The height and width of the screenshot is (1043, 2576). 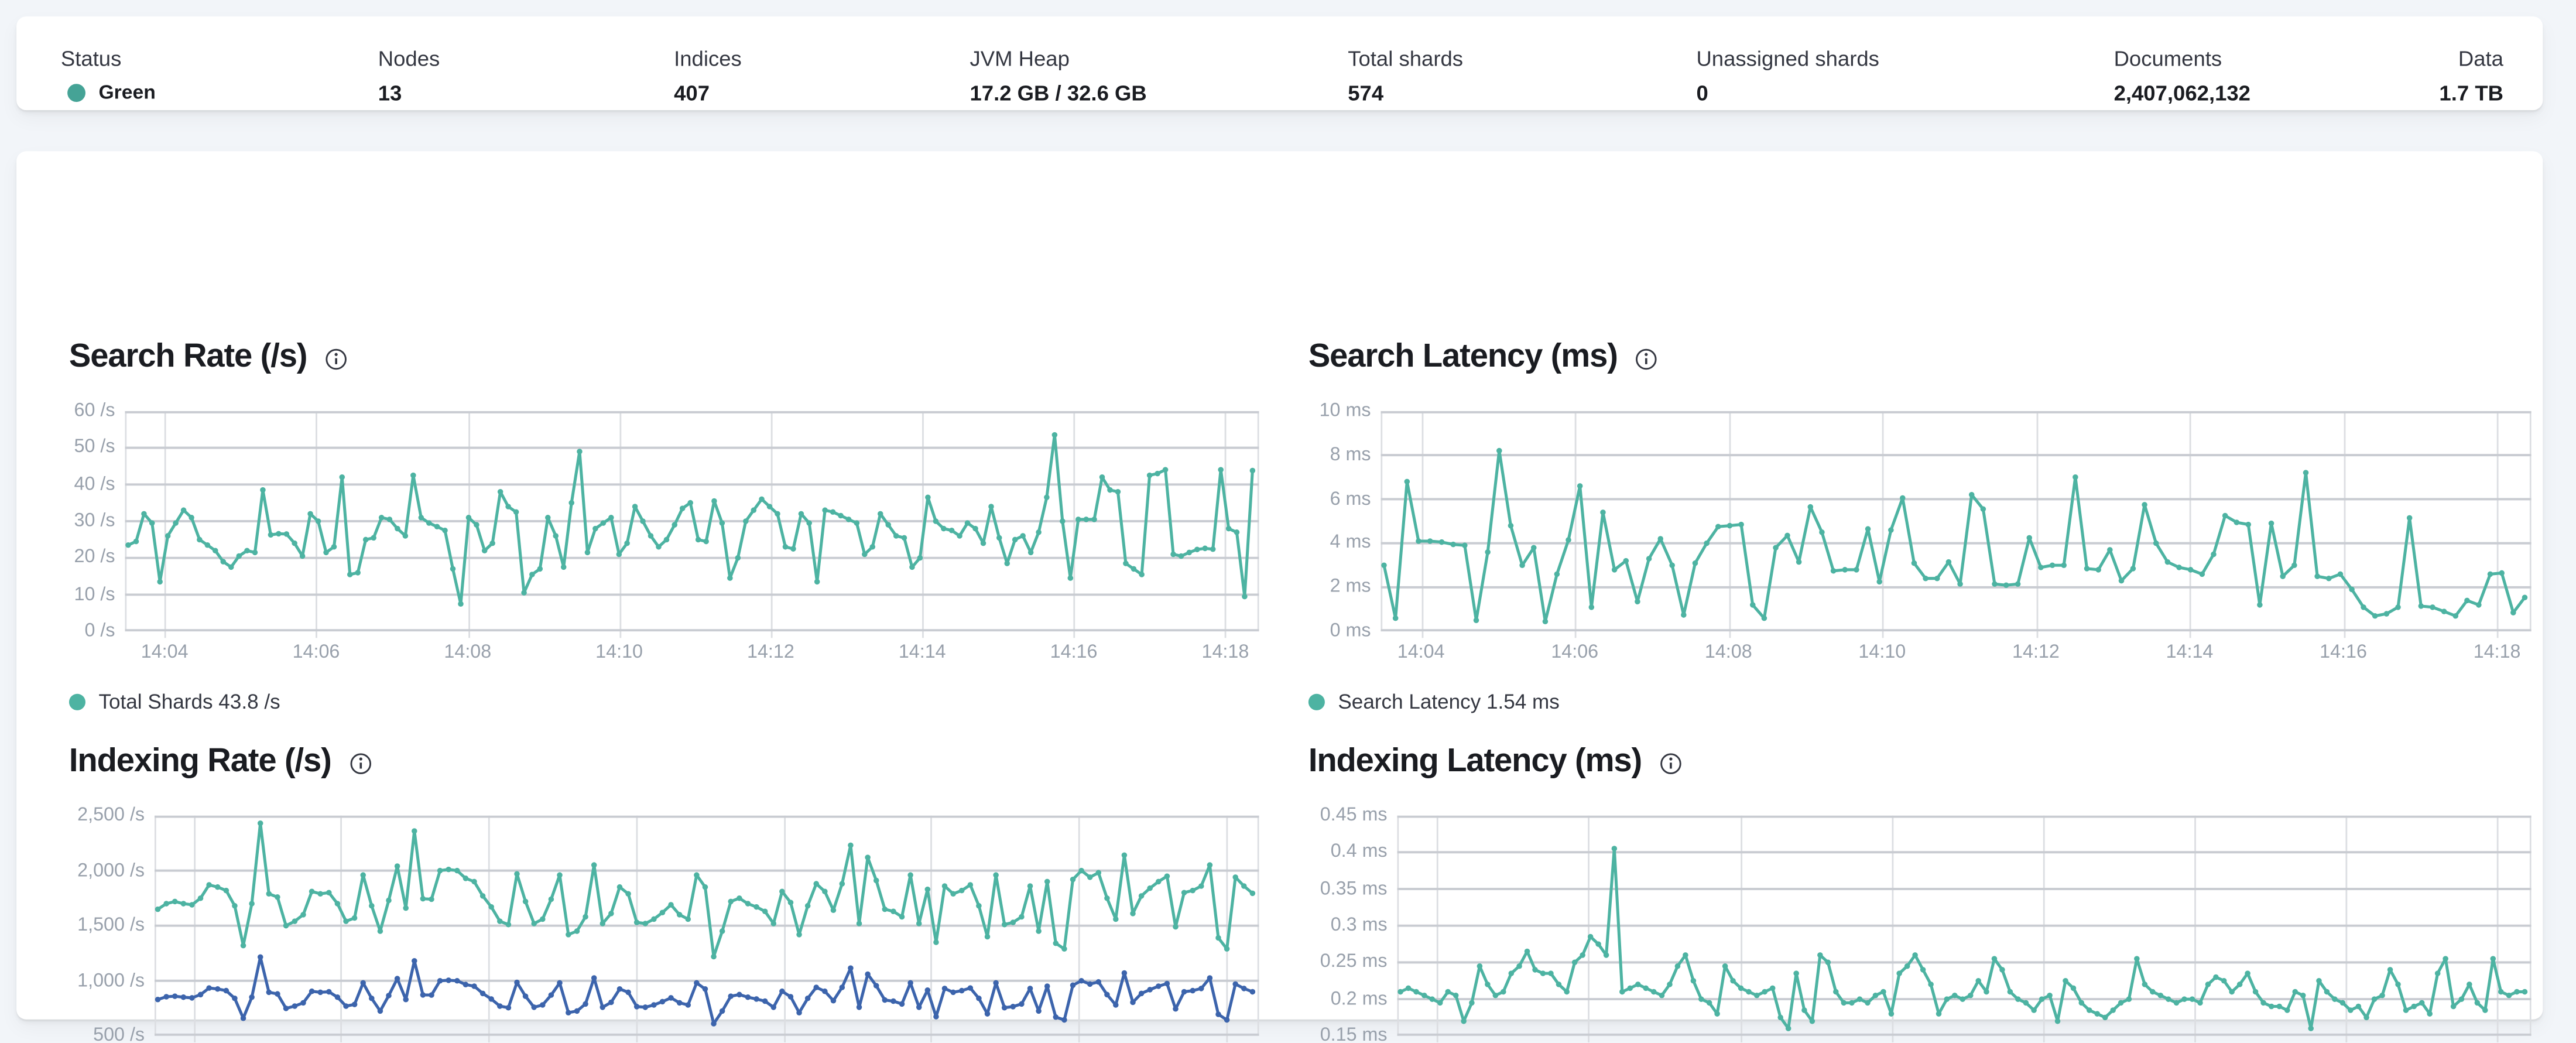 I want to click on y-tick-label: 20 /s, so click(x=94, y=558).